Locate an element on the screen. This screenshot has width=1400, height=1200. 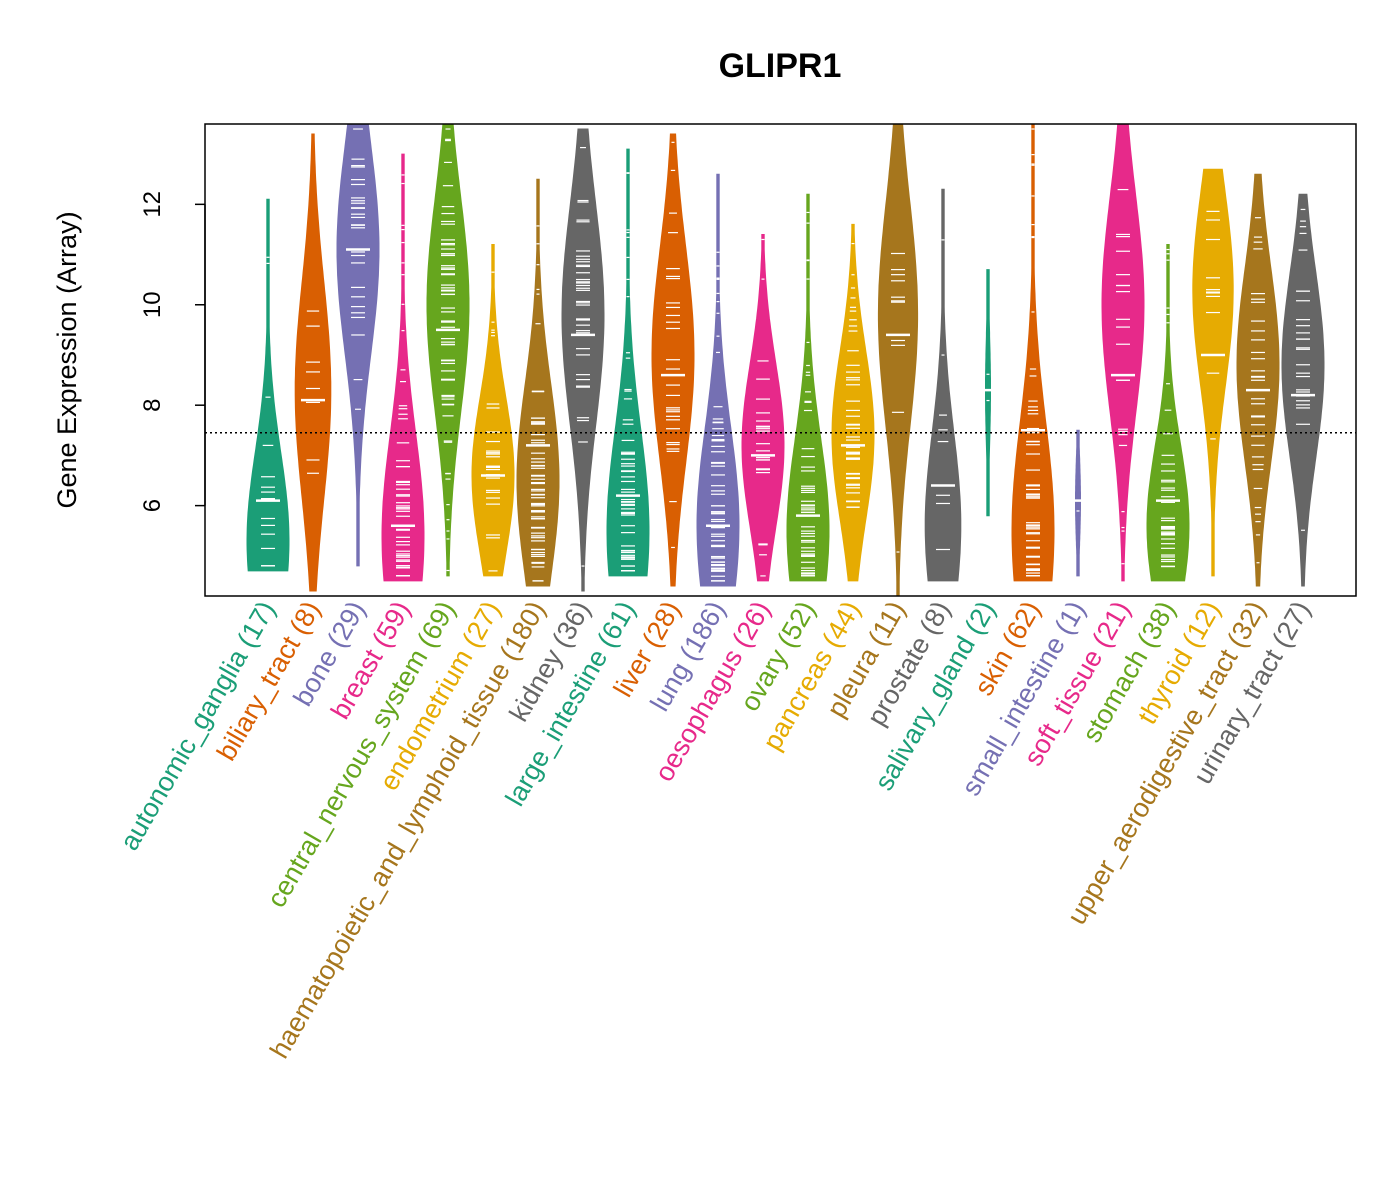
violin-large_intestine is located at coordinates (628, 362).